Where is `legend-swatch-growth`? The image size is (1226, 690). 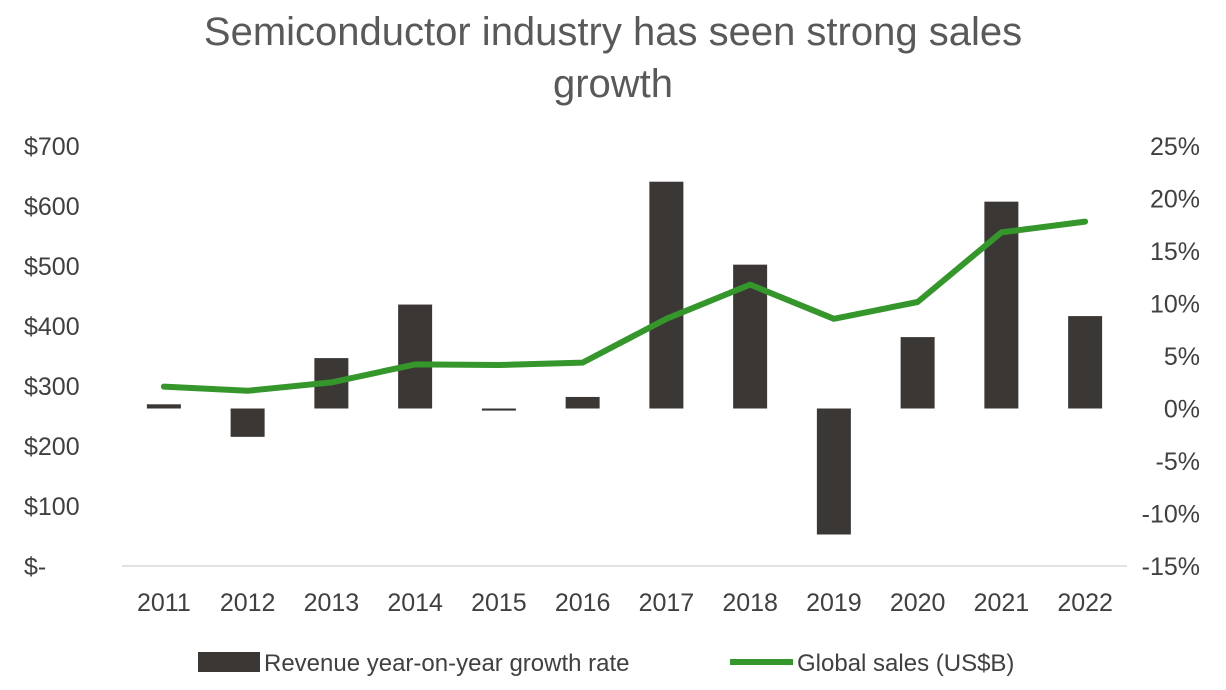 legend-swatch-growth is located at coordinates (229, 662).